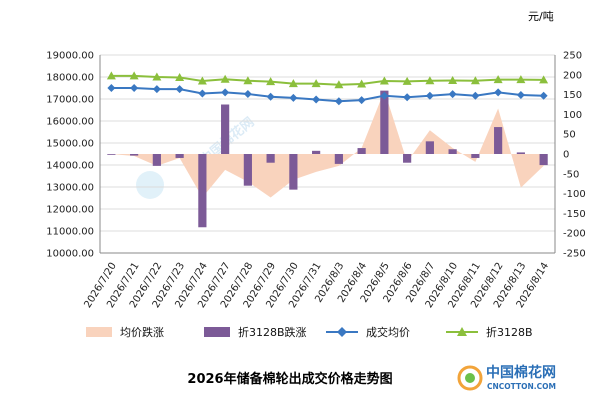  I want to click on right-axis-tick-label: -200, so click(574, 234).